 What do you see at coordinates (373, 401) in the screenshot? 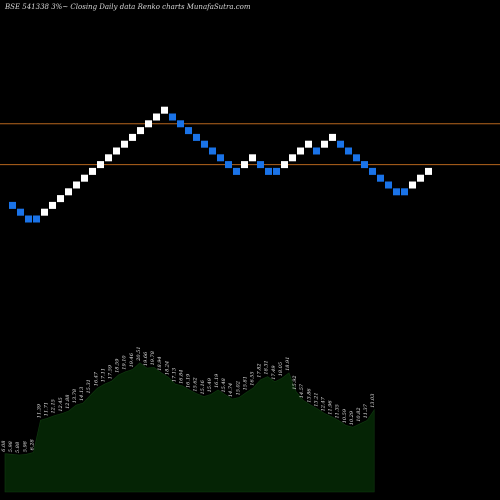
I see `data-label: 13.03` at bounding box center [373, 401].